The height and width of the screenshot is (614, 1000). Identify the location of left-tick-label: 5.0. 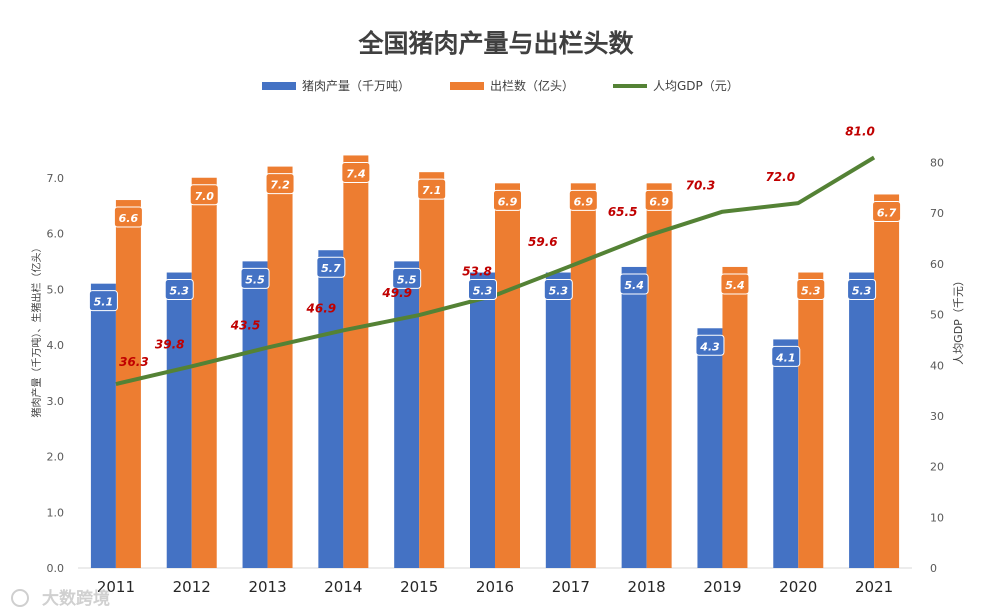
(56, 289).